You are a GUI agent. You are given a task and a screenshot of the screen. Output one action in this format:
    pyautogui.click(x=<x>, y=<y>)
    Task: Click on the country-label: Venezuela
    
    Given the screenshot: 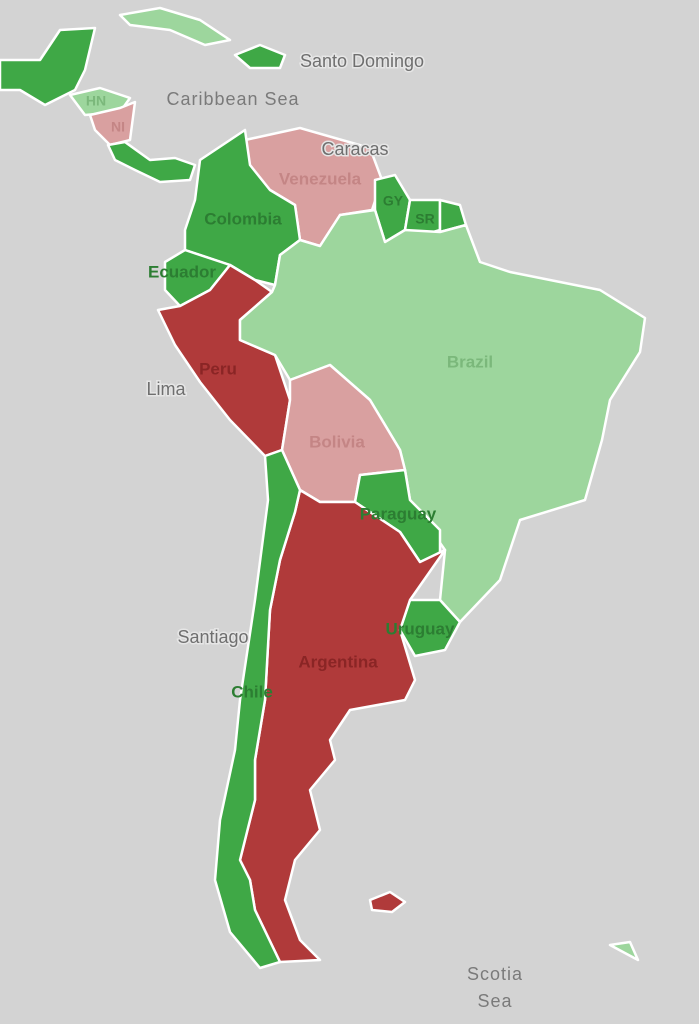 What is the action you would take?
    pyautogui.click(x=320, y=178)
    